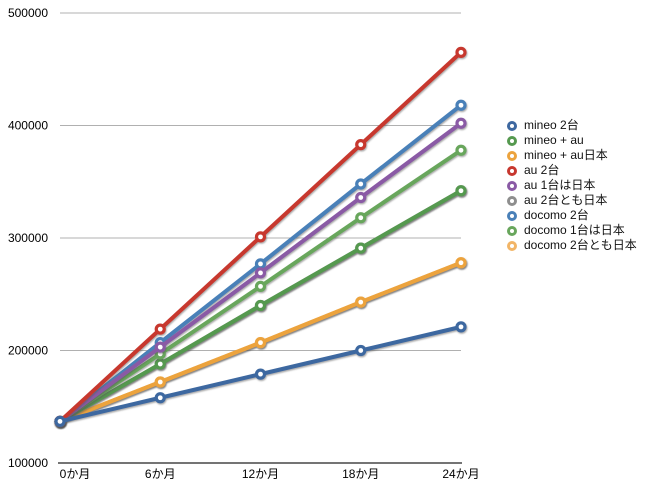  I want to click on legend-item: docomo 1台は日本, so click(572, 230).